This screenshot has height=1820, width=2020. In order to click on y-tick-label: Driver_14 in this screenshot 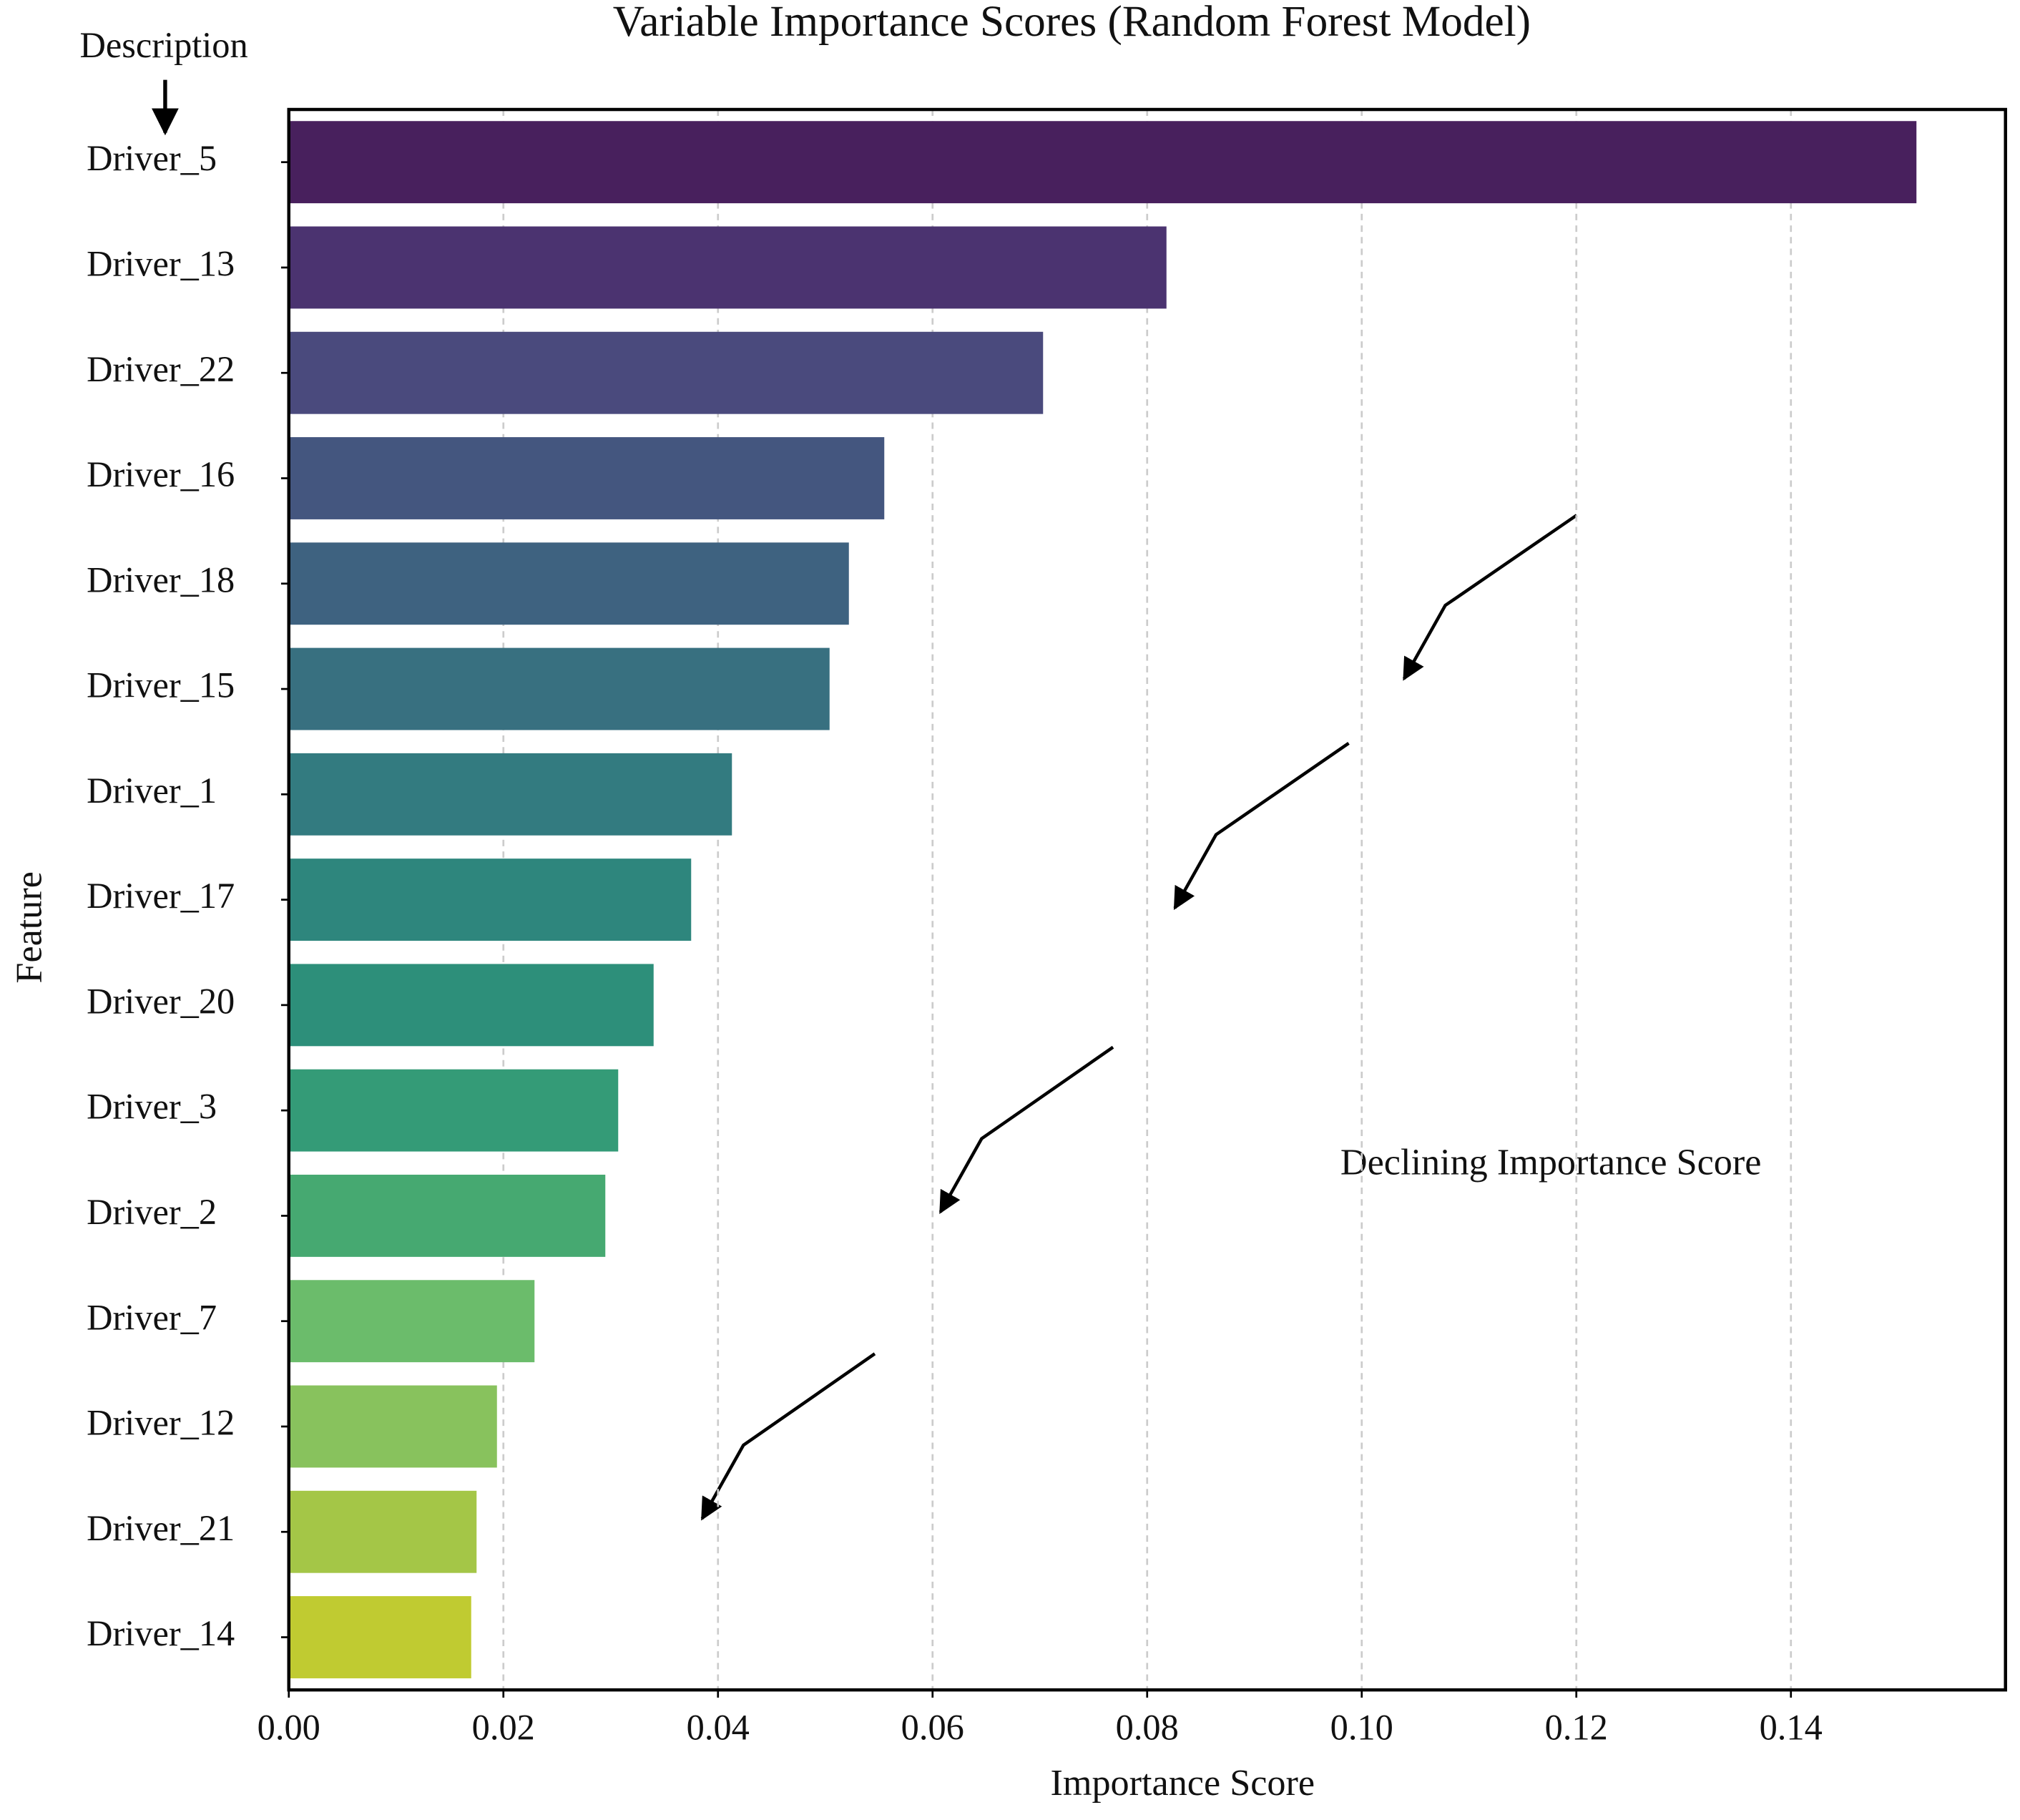, I will do `click(161, 1633)`.